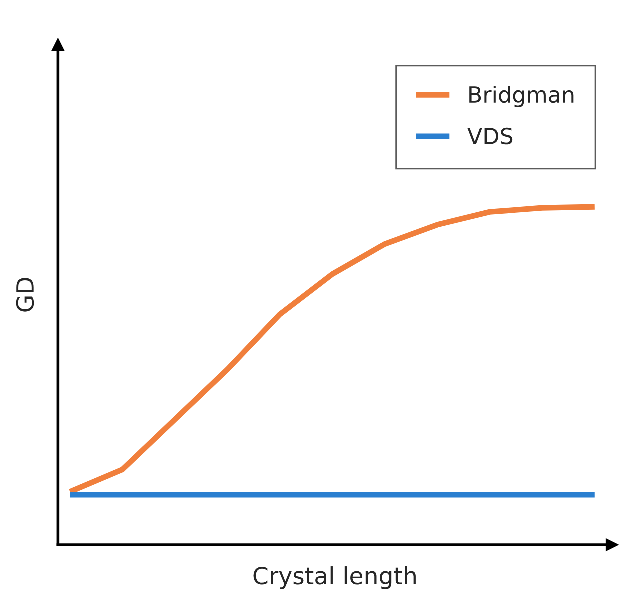 This screenshot has width=619, height=594. I want to click on y-axis-title: GD, so click(25, 295).